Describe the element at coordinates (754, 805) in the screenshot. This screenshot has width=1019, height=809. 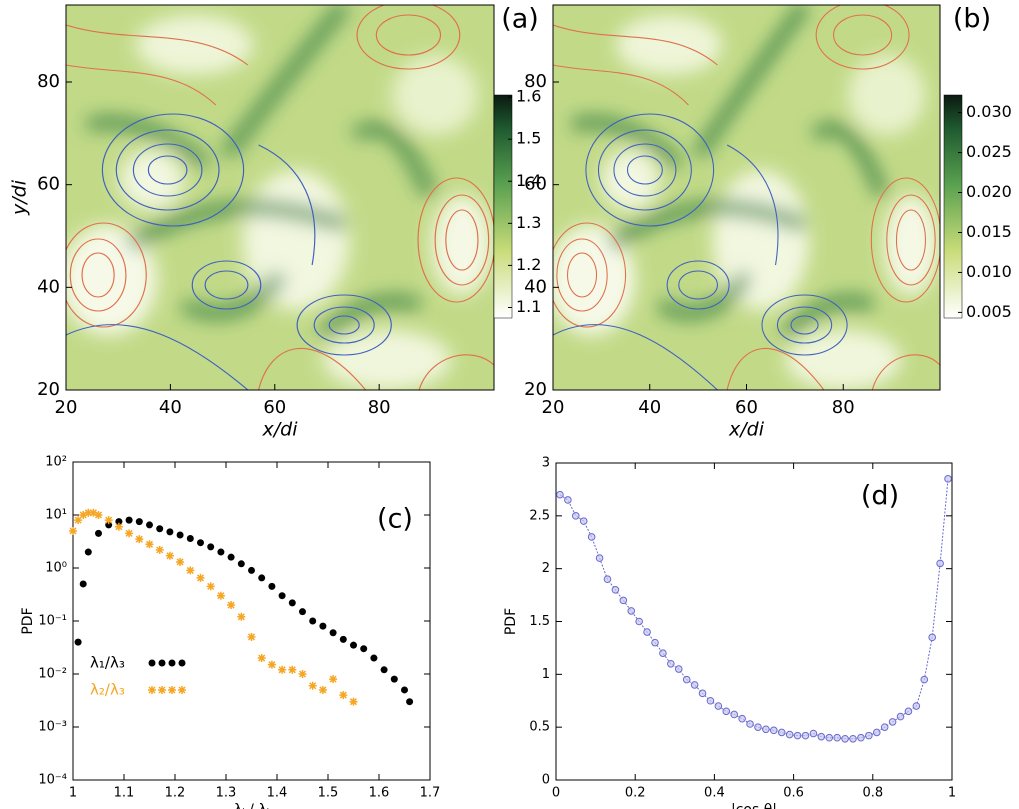
I see `x-axis-label: |cos θ|` at that location.